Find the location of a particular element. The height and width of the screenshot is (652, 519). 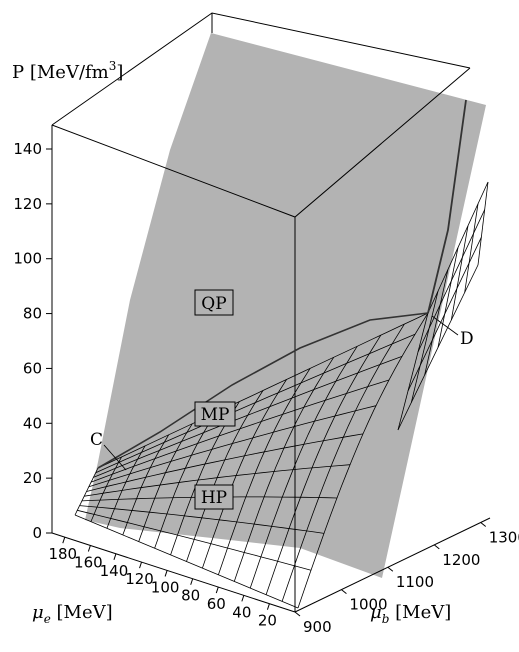

region-label-mp: MP is located at coordinates (215, 414).